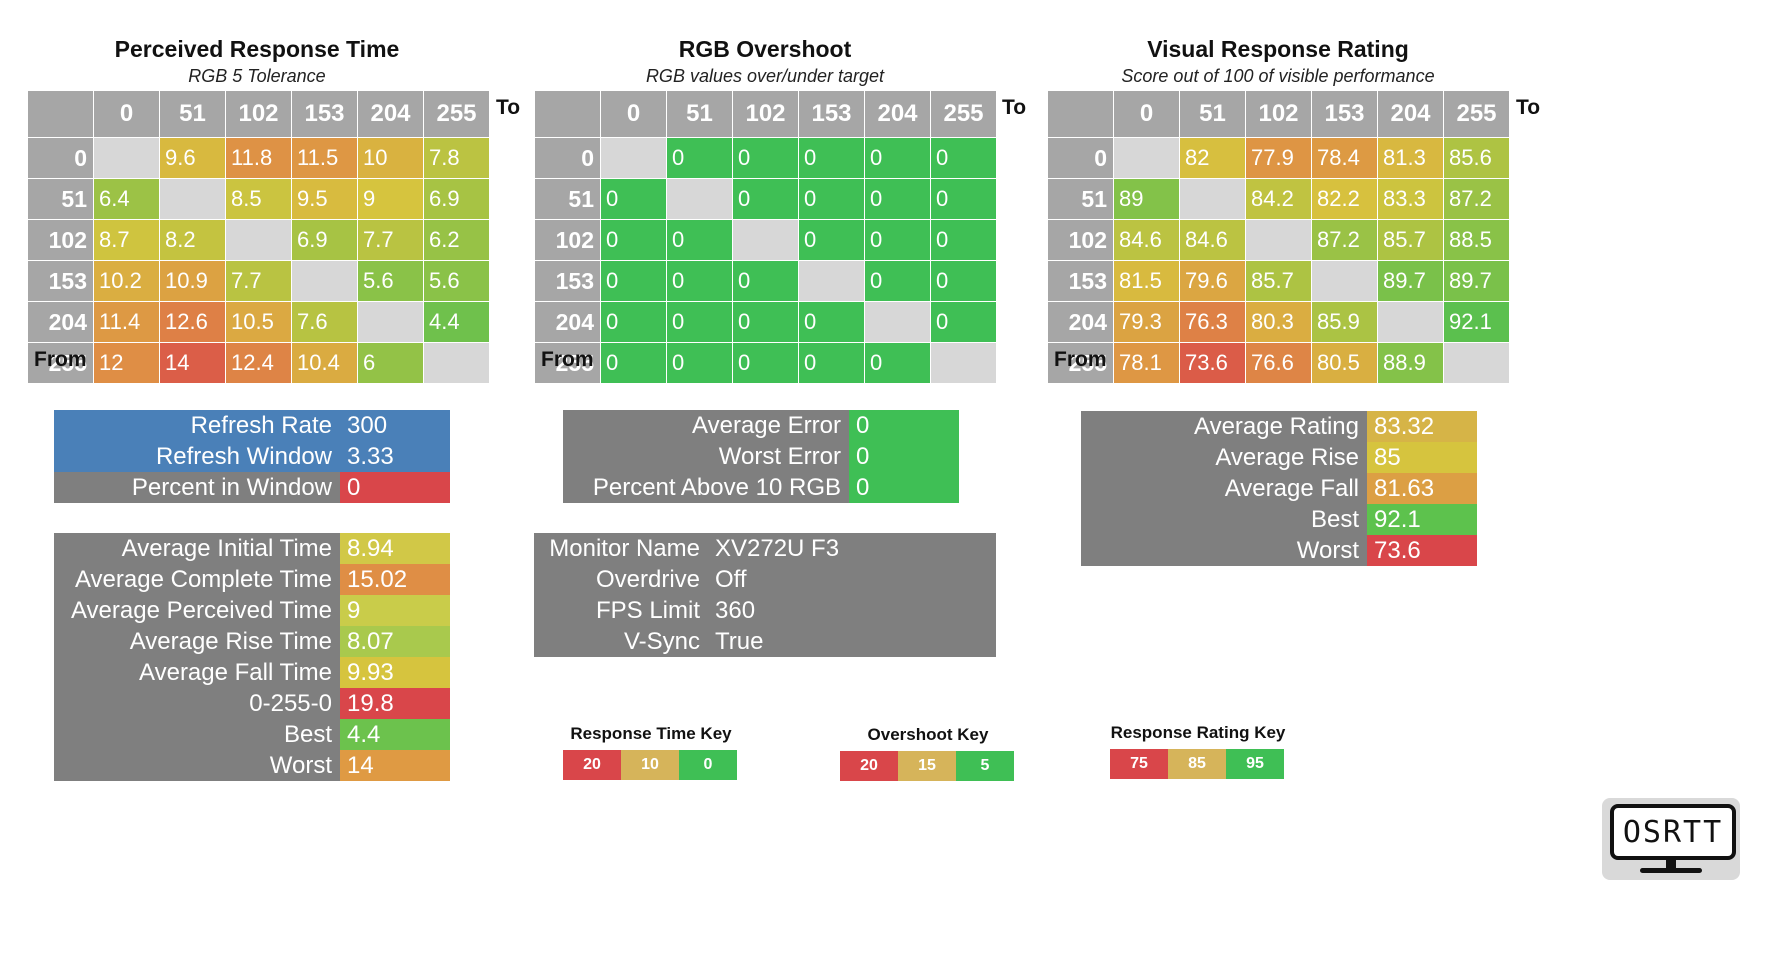 This screenshot has width=1784, height=962. I want to click on matrix-cell: 8.5, so click(258, 199).